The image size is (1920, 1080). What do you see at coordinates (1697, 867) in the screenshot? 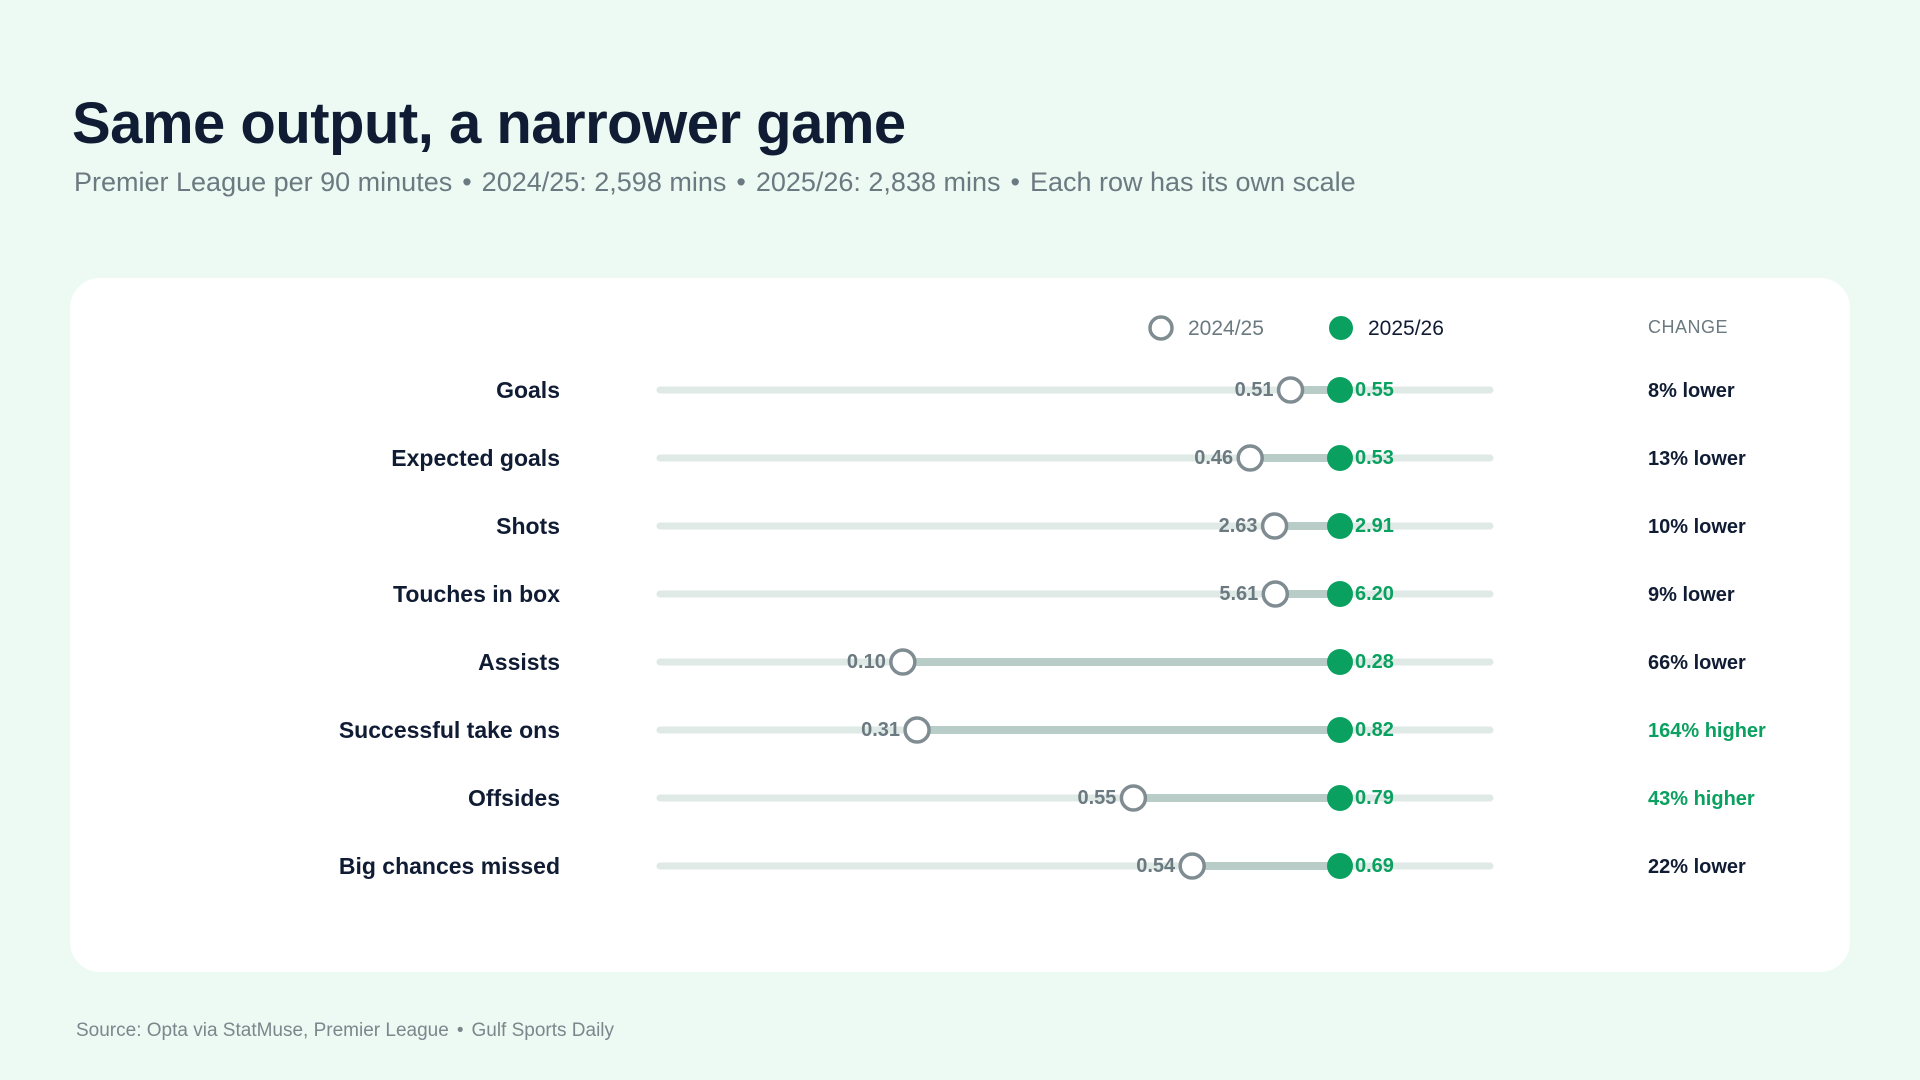
I see `change-value-big-chances-missed: 22% lower` at bounding box center [1697, 867].